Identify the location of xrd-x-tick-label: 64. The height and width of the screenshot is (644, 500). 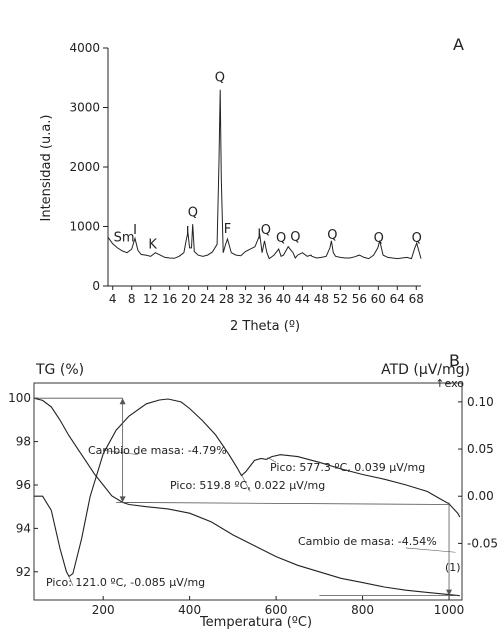
(397, 299).